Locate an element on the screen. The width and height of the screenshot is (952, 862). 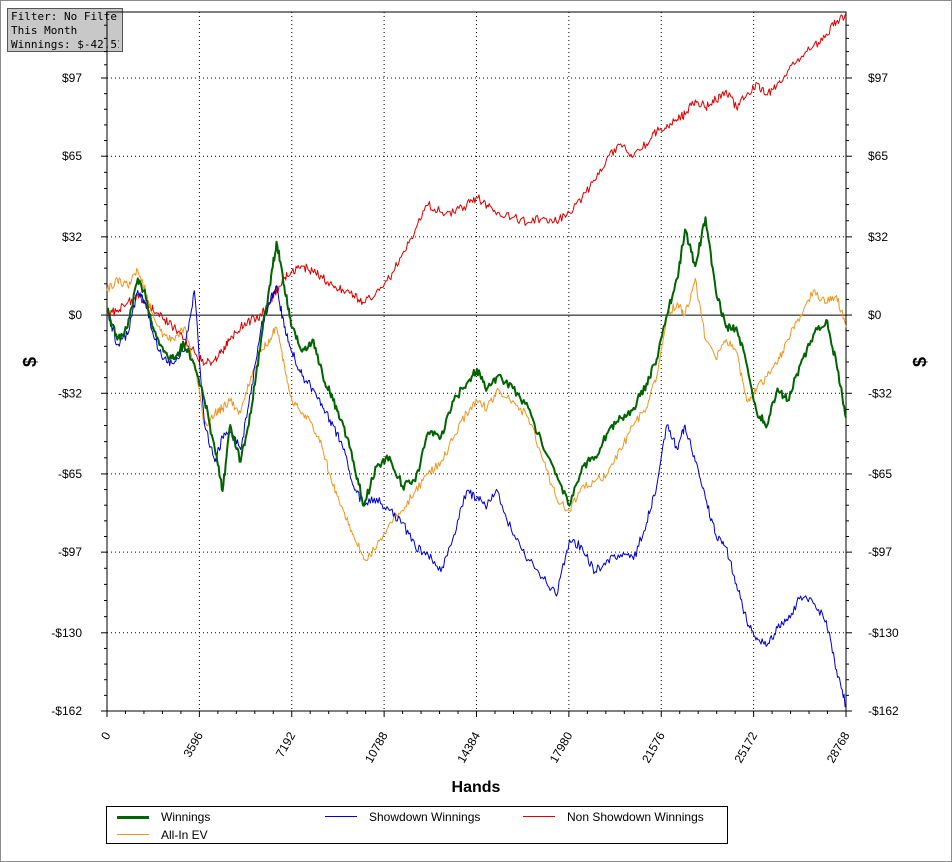
x-tick-label: 7192 is located at coordinates (286, 744).